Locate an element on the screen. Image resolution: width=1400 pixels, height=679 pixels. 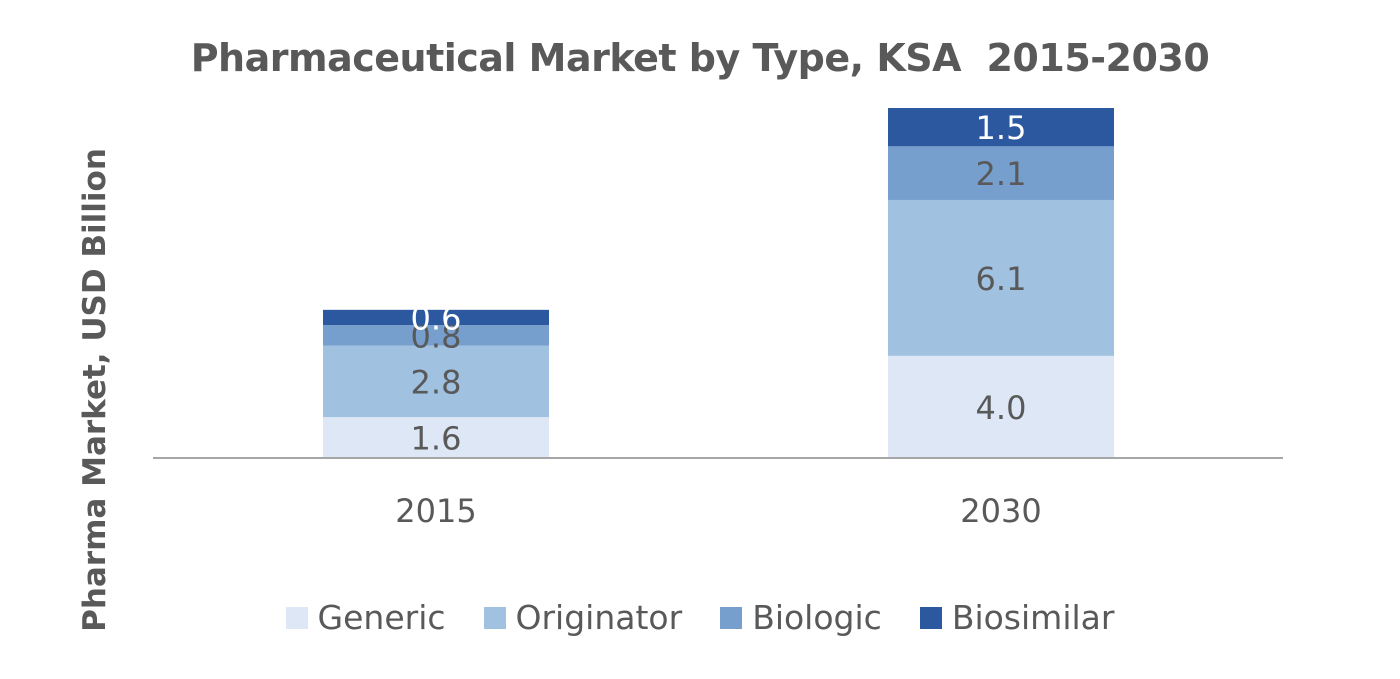
data-label-originator-2015: 2.8 is located at coordinates (436, 382).